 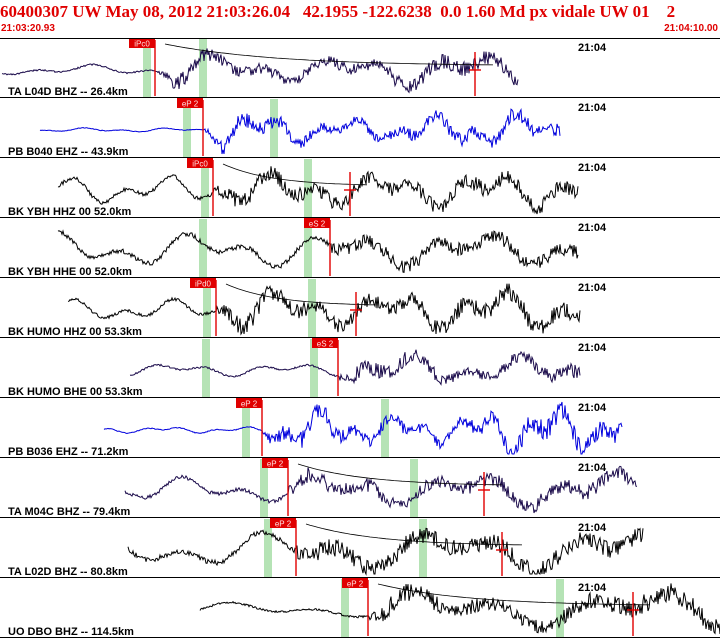 I want to click on trace-row: iPc0 21:04 TA L04D BHZ -- 26.4km, so click(x=360, y=68).